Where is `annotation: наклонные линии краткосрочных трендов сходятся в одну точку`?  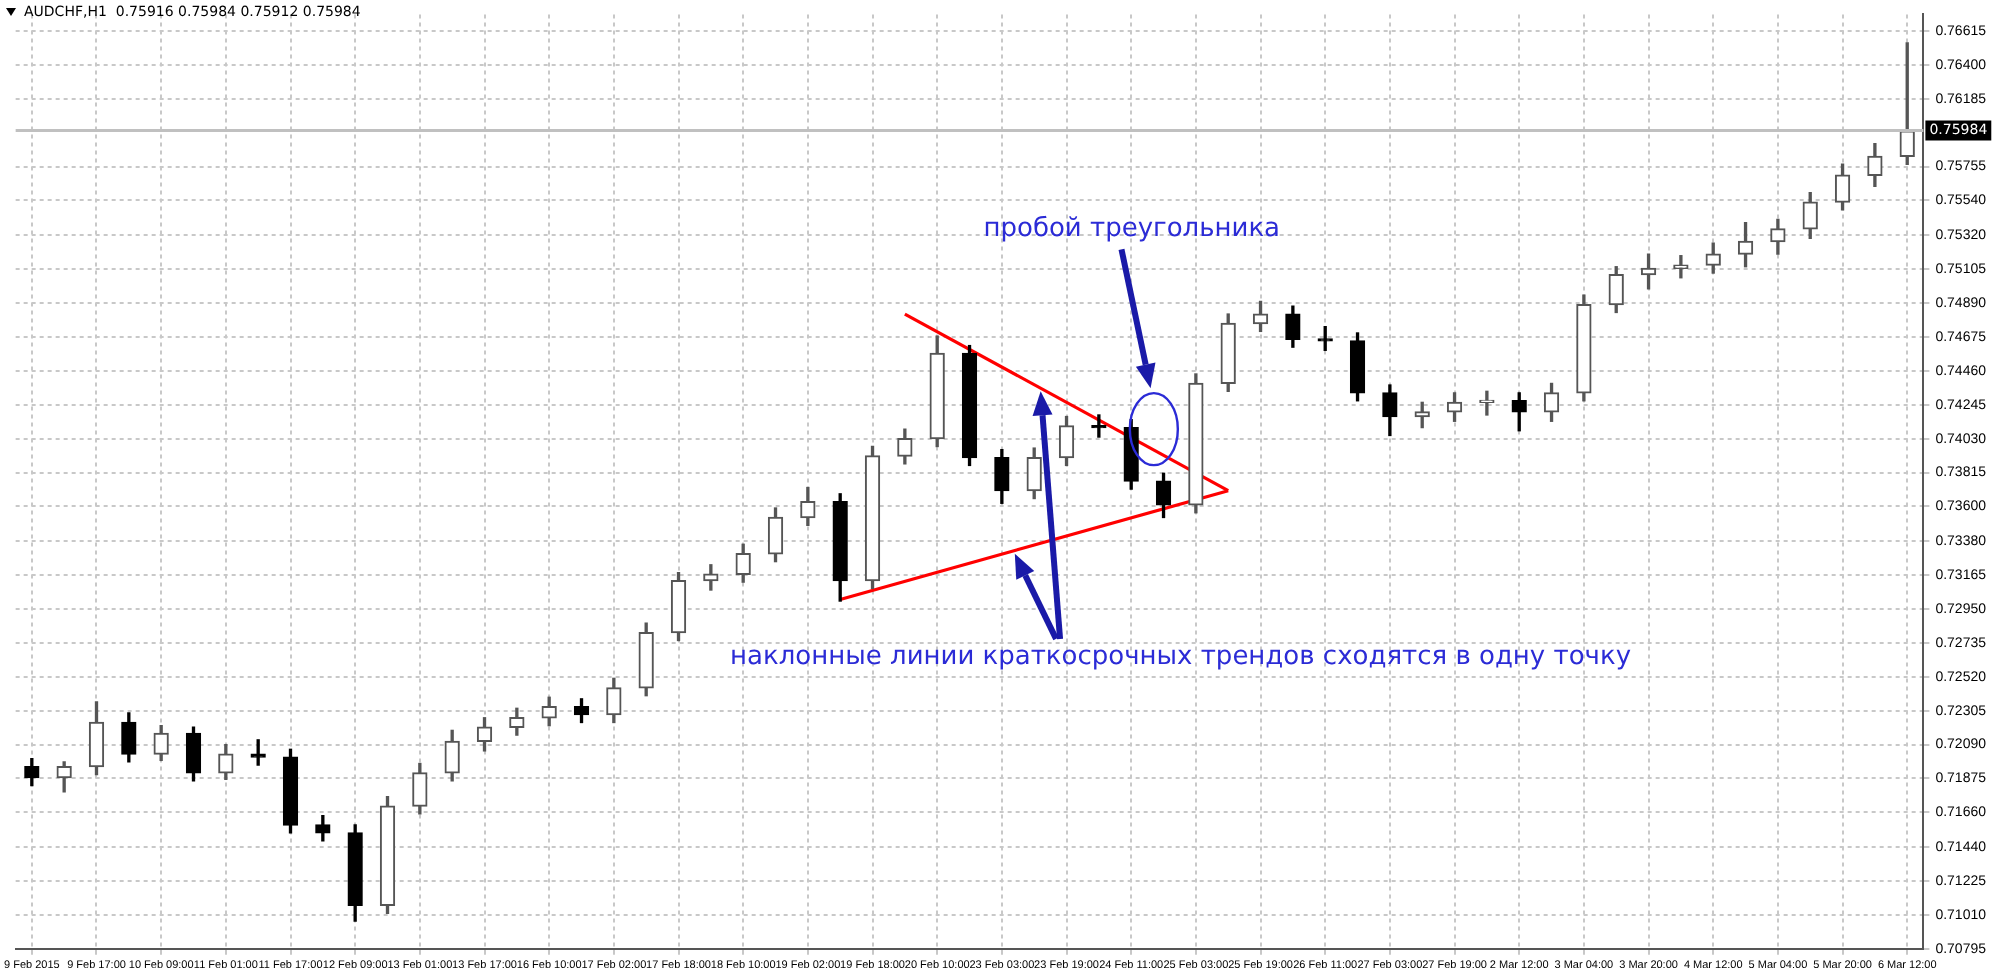 annotation: наклонные линии краткосрочных трендов сходятся в одну точку is located at coordinates (1181, 657).